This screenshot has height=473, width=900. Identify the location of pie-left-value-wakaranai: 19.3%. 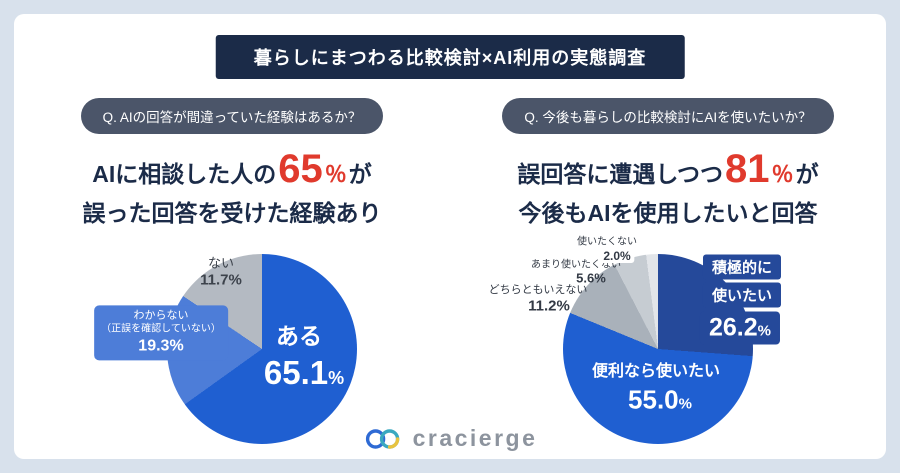
(161, 346).